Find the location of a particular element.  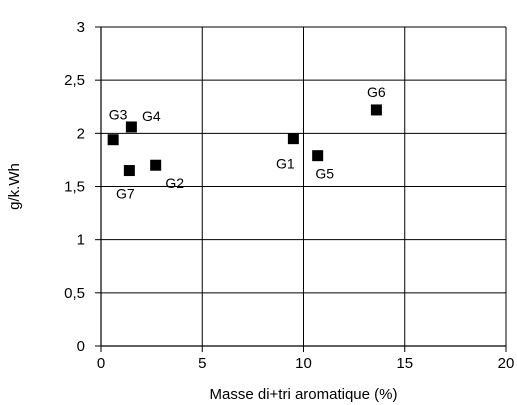

data-point-g5 is located at coordinates (318, 156).